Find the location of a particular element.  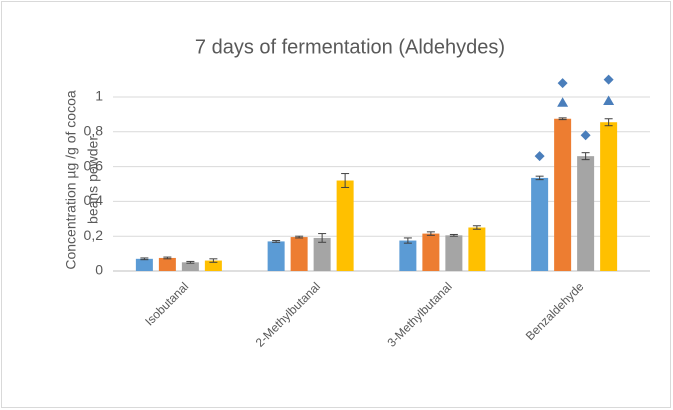

y-tick-label: 0,8 is located at coordinates (94, 131).